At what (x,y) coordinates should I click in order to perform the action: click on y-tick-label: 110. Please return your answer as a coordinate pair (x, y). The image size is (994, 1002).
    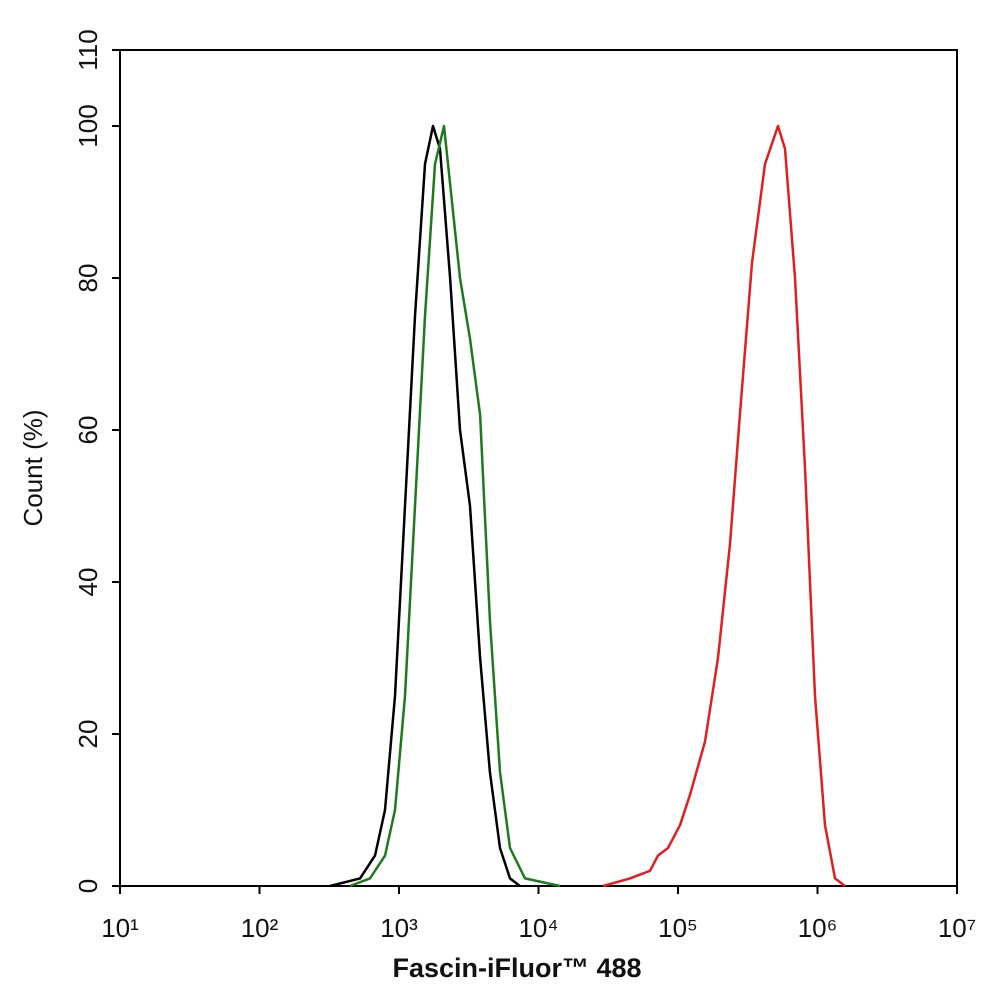
    Looking at the image, I should click on (88, 49).